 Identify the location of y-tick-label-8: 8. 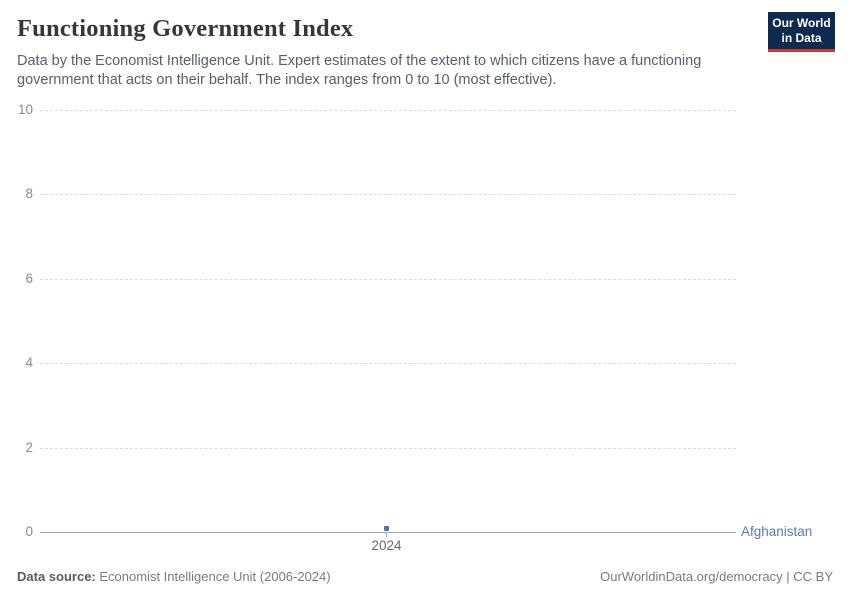
(29, 193).